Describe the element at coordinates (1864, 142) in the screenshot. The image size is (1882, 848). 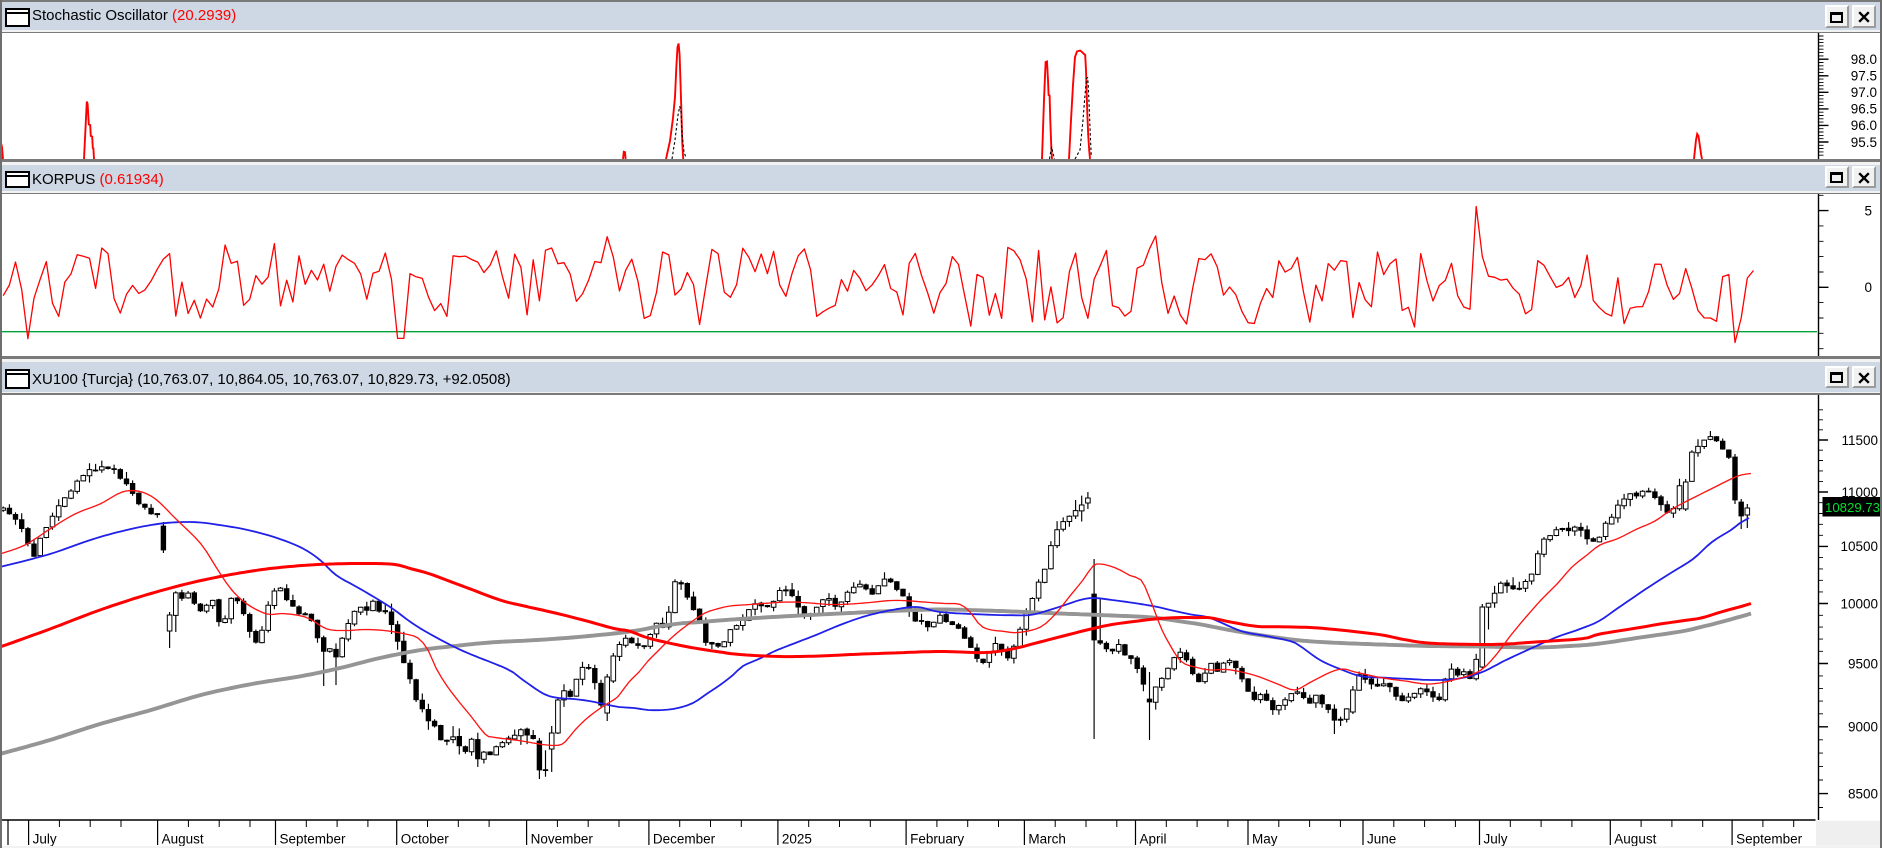
I see `svg-text: 95.5` at that location.